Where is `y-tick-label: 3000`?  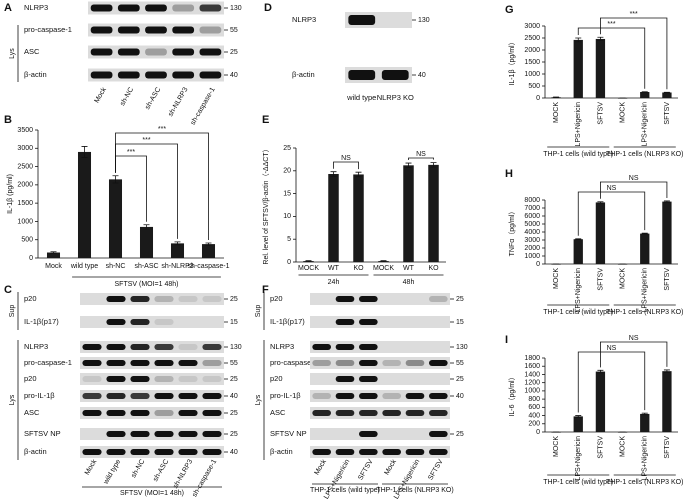
y-tick-label: 3000 is located at coordinates (25, 148).